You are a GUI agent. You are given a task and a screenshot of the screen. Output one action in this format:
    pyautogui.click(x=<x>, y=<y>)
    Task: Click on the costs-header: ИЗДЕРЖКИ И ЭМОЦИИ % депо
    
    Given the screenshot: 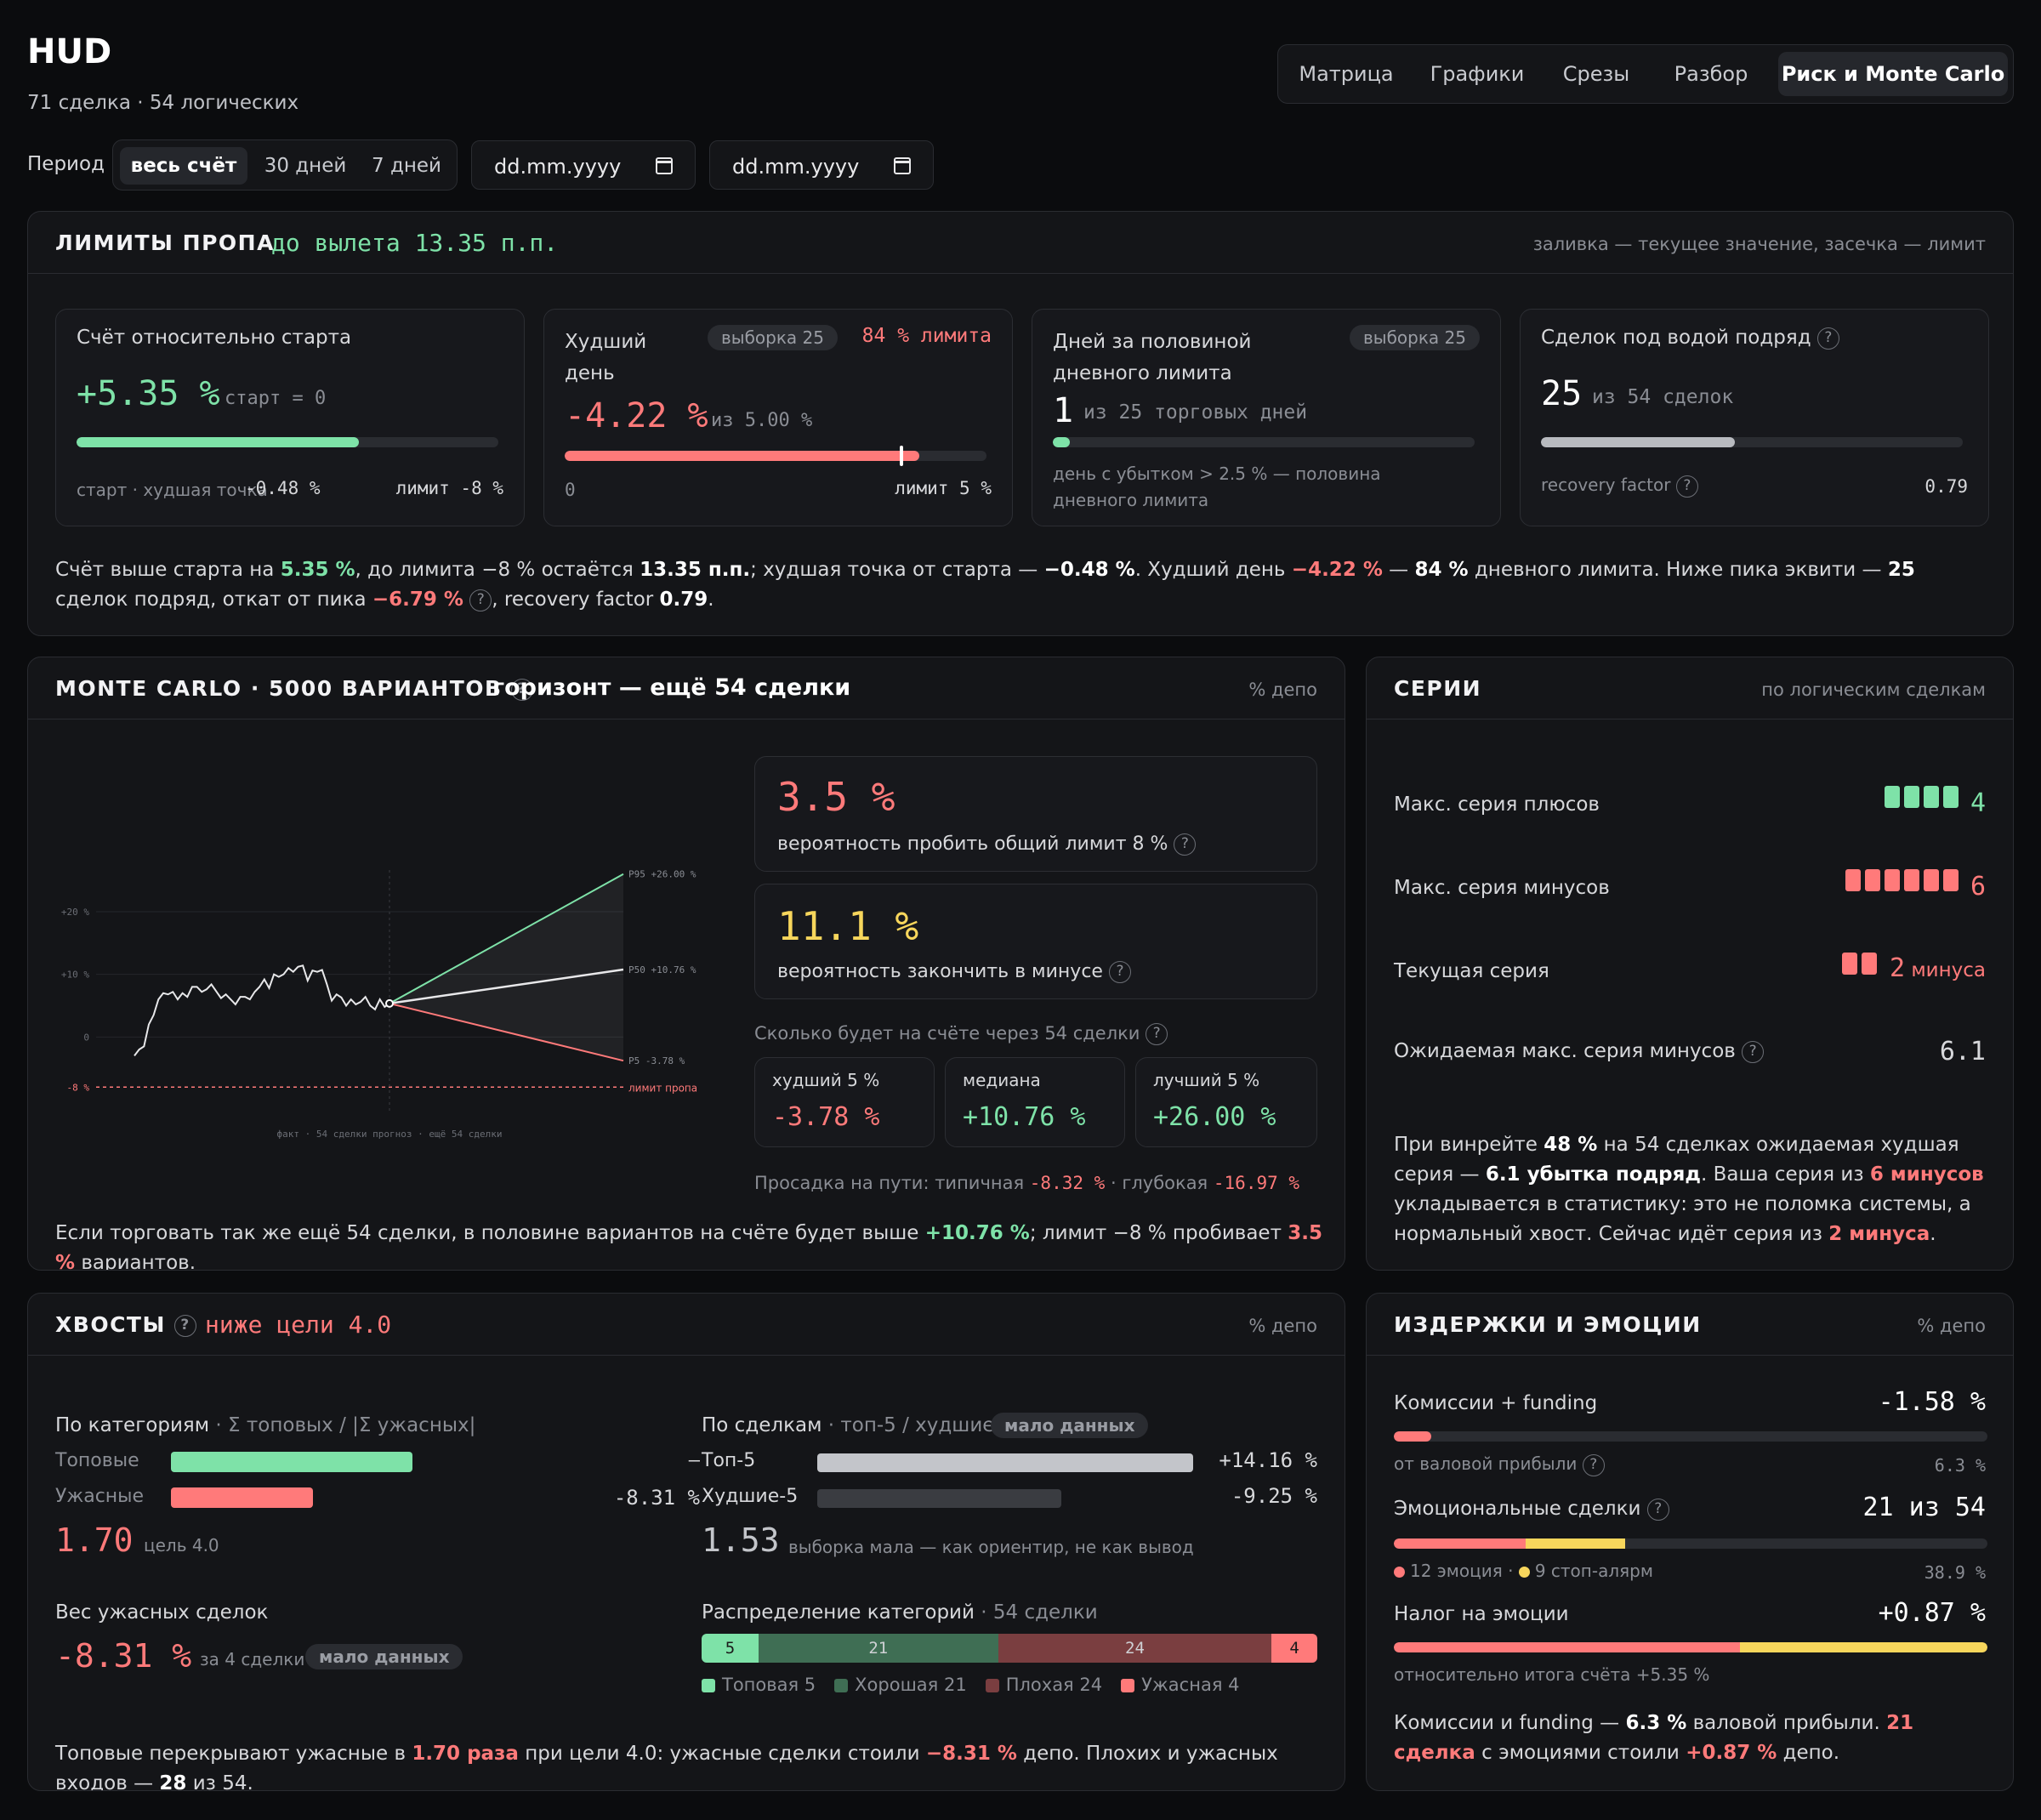 What is the action you would take?
    pyautogui.click(x=1690, y=1325)
    